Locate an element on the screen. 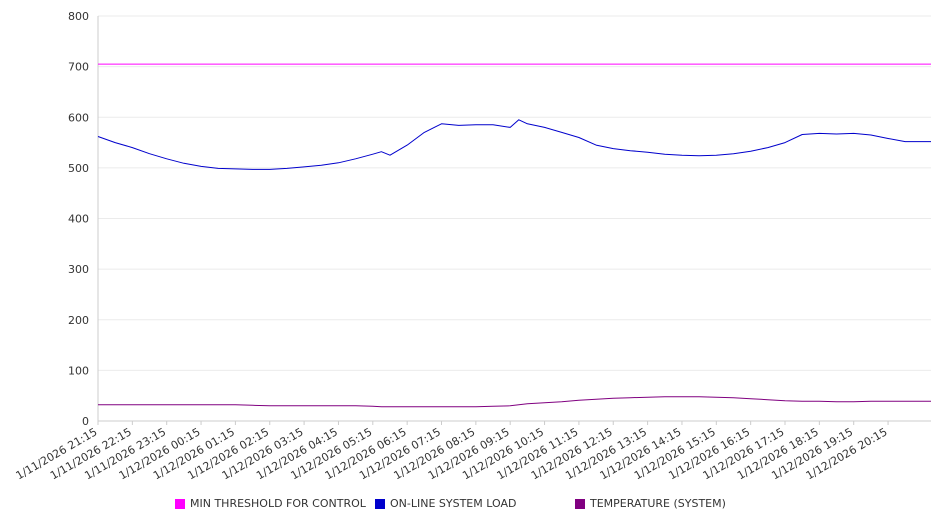  legend-label-system-load: ON-LINE SYSTEM LOAD is located at coordinates (453, 503).